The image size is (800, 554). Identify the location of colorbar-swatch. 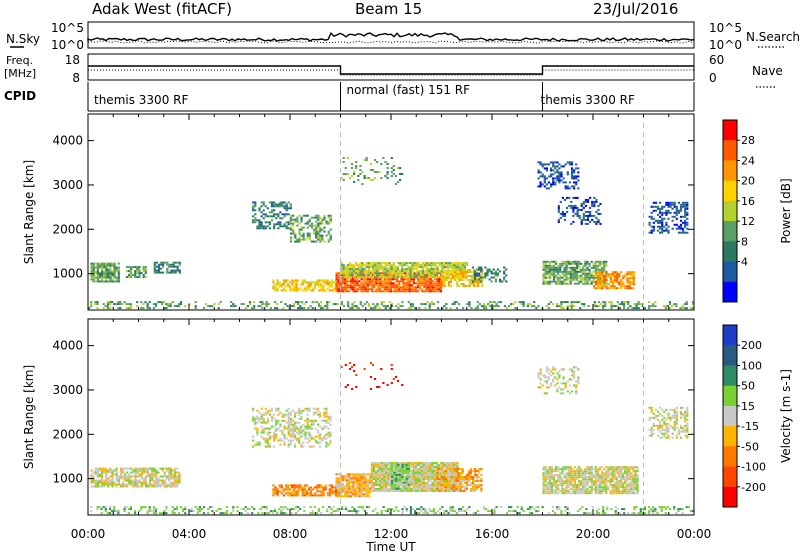
(730, 231).